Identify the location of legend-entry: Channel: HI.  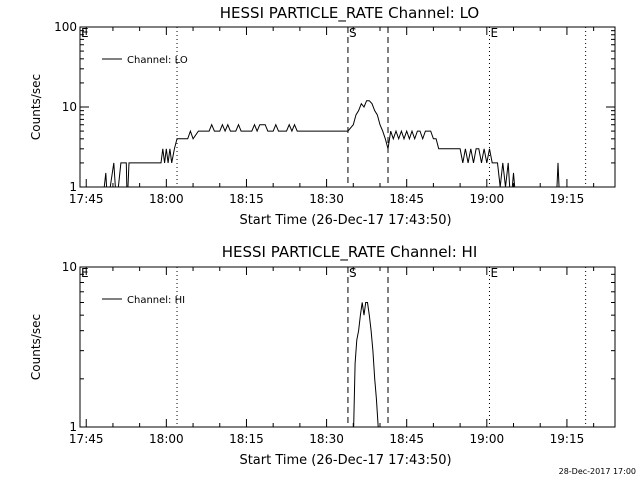
(156, 300).